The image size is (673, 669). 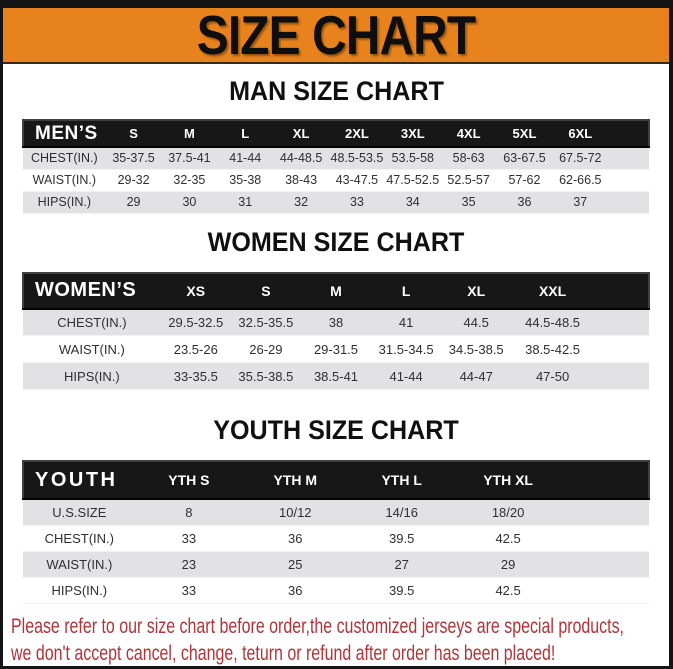 I want to click on value-cell: 38.5-41, so click(x=336, y=376).